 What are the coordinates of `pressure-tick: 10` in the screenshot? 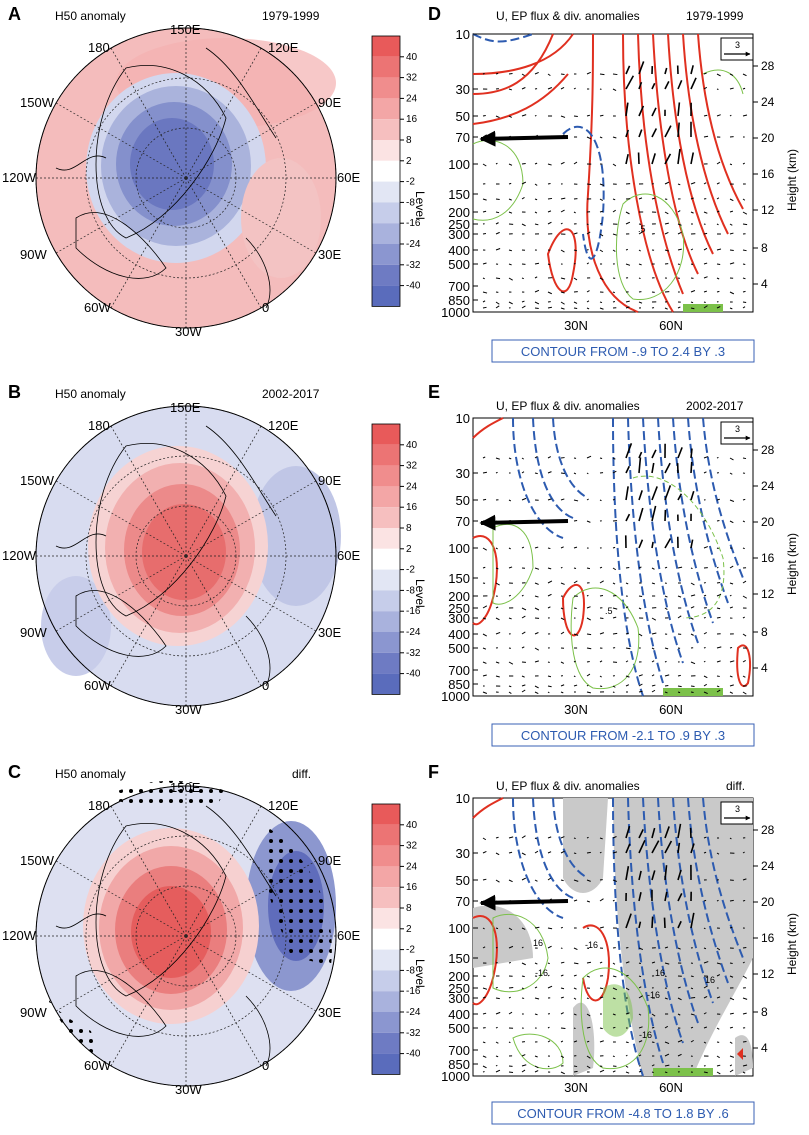 It's located at (463, 418).